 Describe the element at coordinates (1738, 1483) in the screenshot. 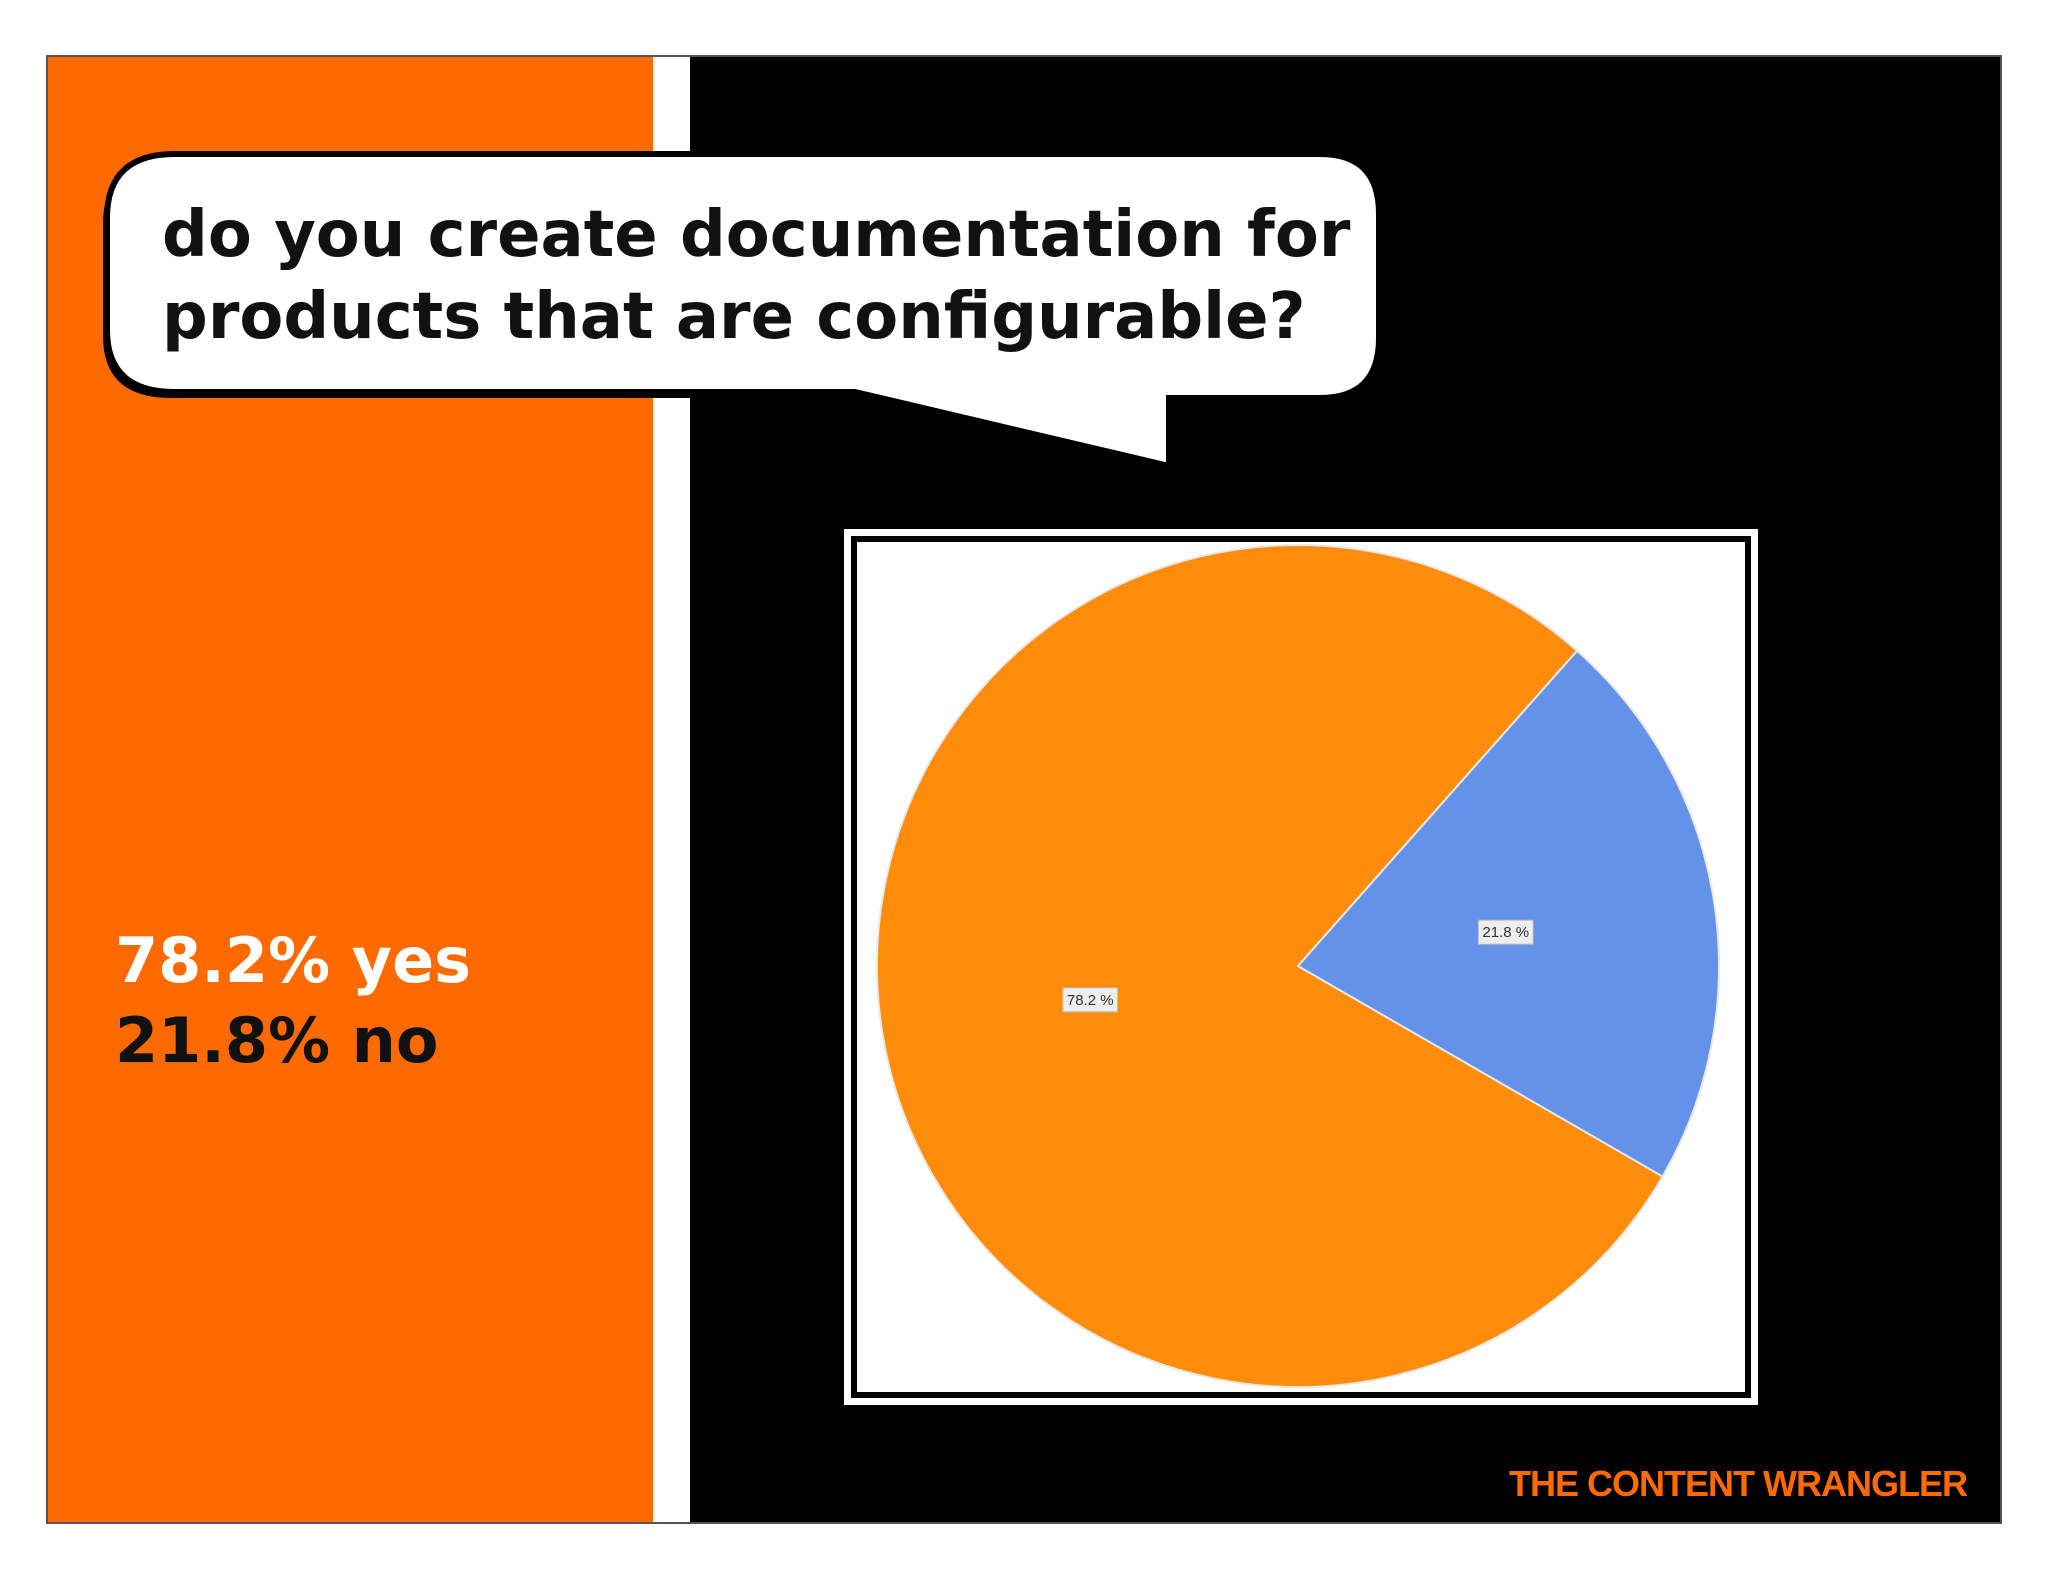

I see `footer-brand: THE CONTENT WRANGLER` at that location.